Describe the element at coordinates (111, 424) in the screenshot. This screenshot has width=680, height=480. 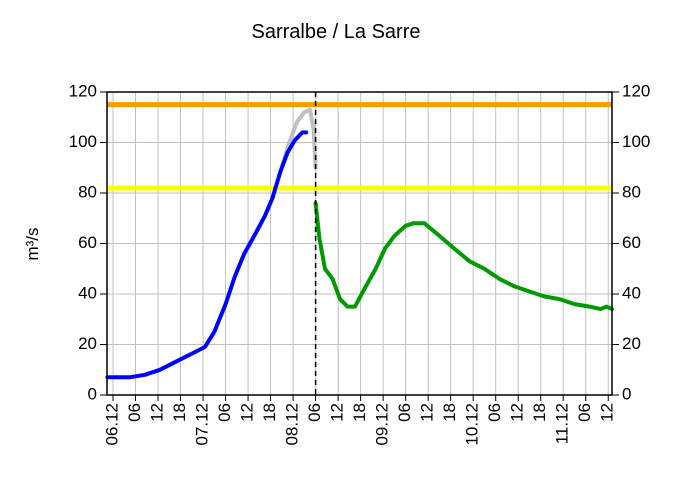
I see `x-tick-label: 06.12` at that location.